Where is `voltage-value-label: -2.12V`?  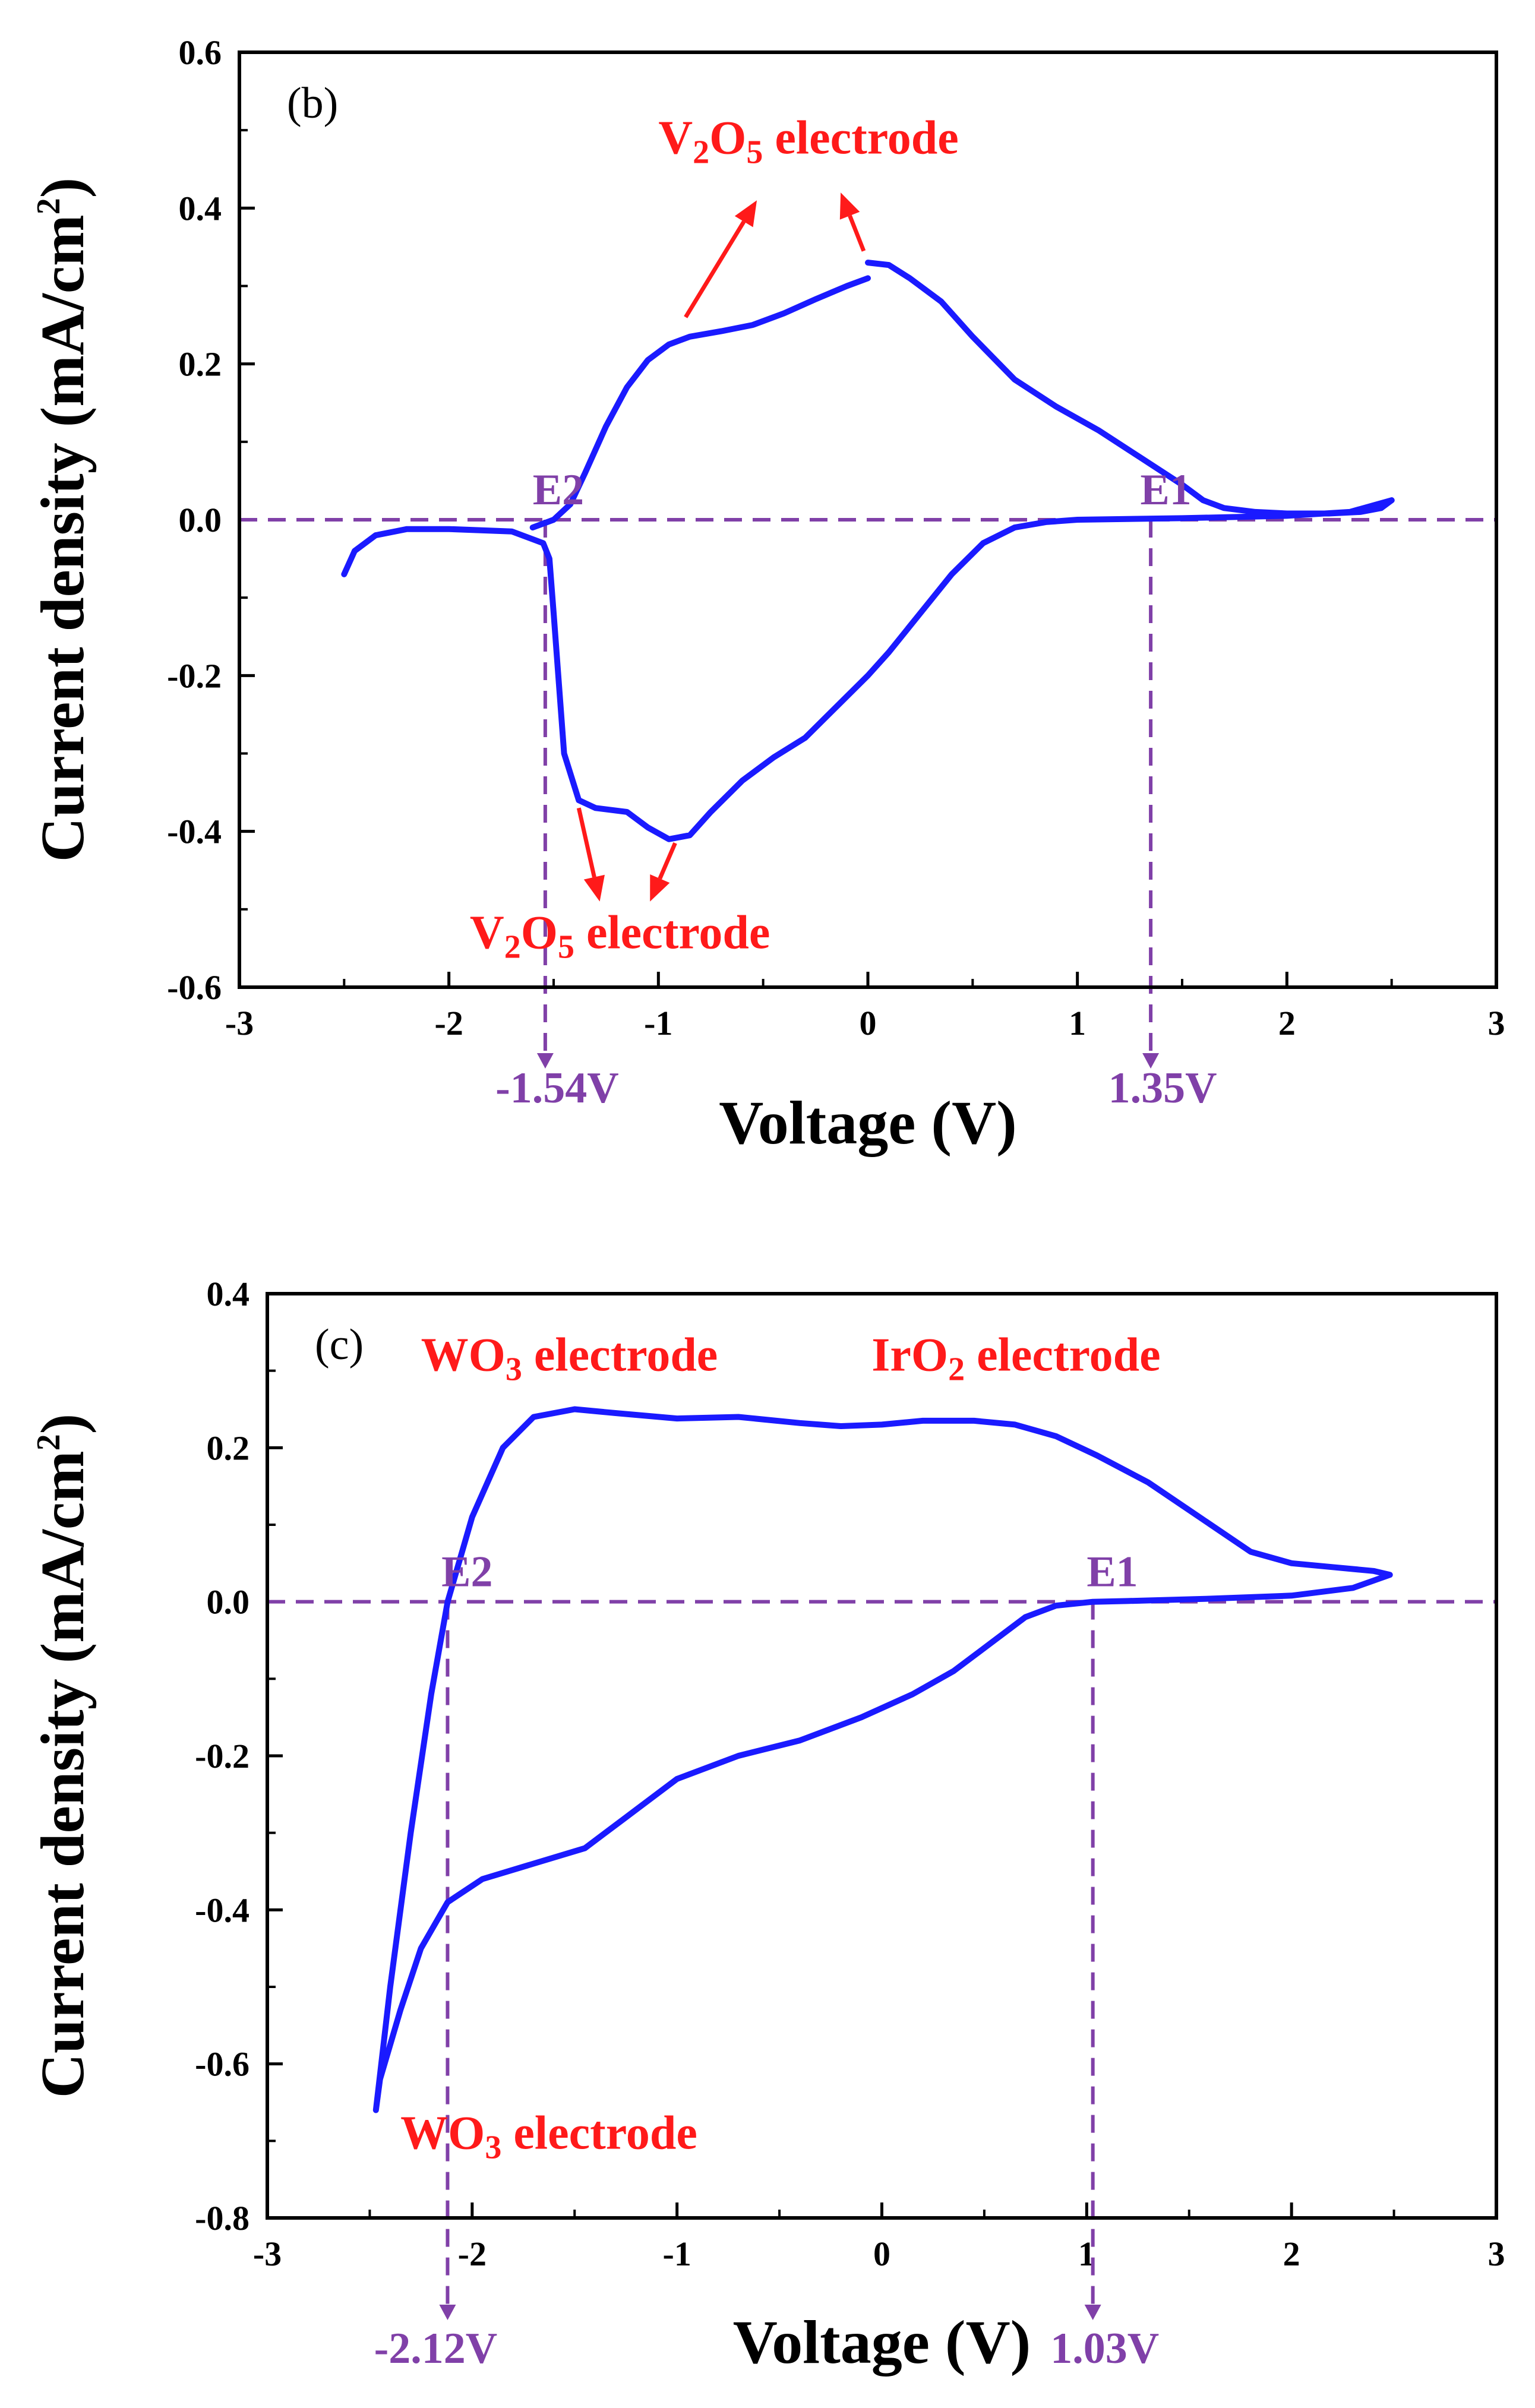
voltage-value-label: -2.12V is located at coordinates (436, 2348).